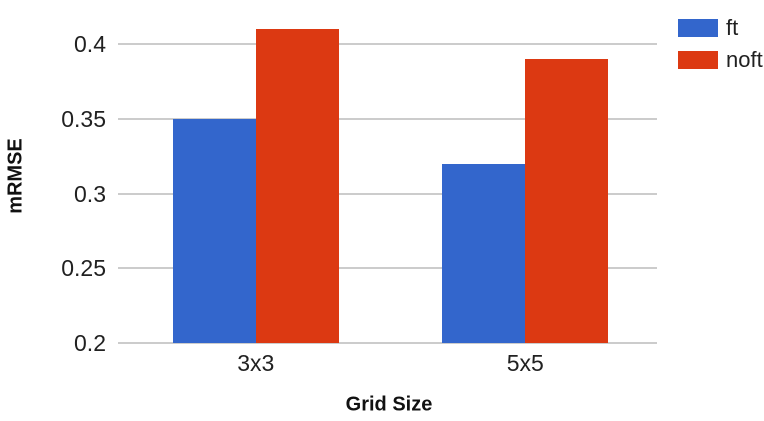  Describe the element at coordinates (744, 59) in the screenshot. I see `legend-label: noft` at that location.